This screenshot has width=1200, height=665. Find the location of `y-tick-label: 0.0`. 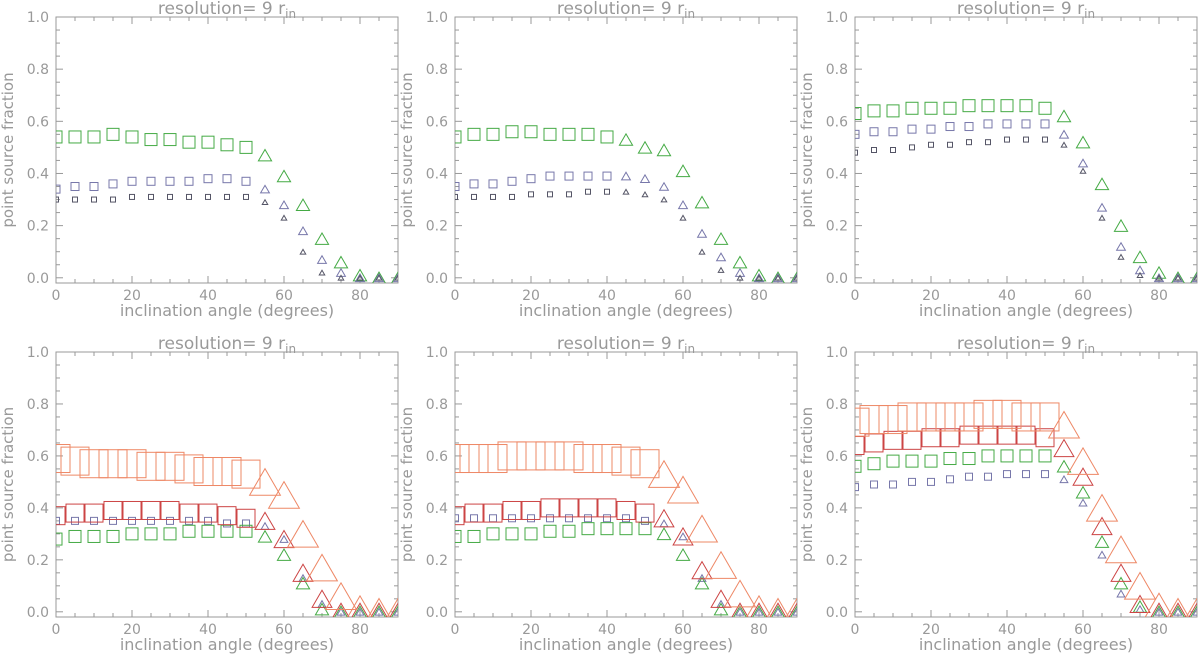

y-tick-label: 0.0 is located at coordinates (437, 613).